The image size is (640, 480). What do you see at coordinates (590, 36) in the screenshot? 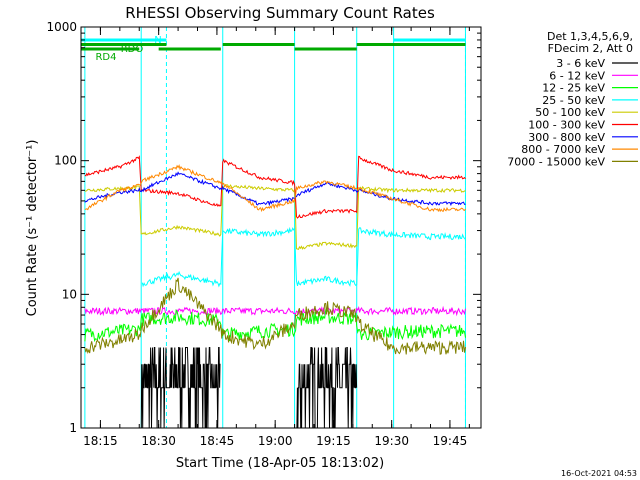
I see `legend-header: Det 1,3,4,5,6,9,` at bounding box center [590, 36].